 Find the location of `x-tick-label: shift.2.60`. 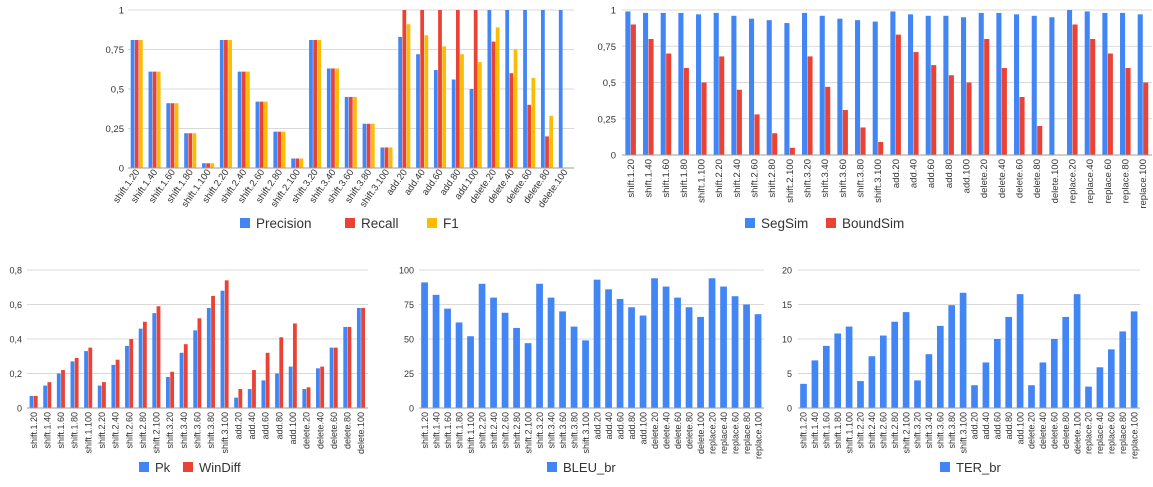

x-tick-label: shift.2.60 is located at coordinates (884, 430).